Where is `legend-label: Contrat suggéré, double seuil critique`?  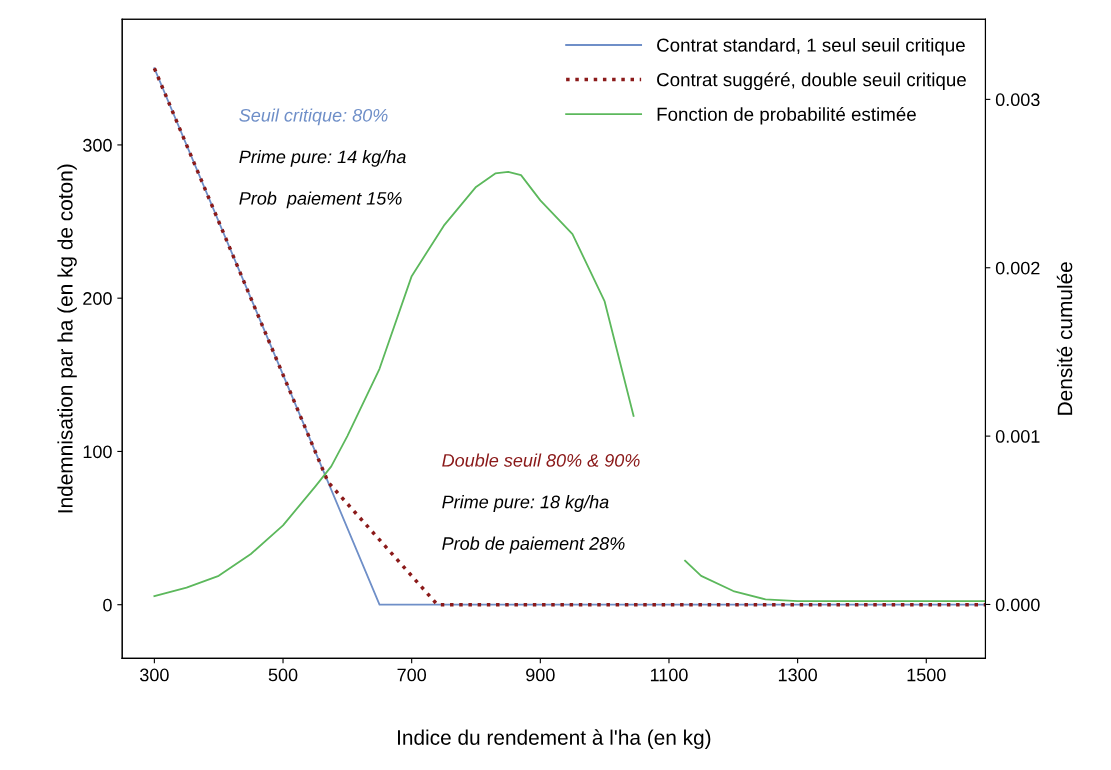
legend-label: Contrat suggéré, double seuil critique is located at coordinates (811, 81).